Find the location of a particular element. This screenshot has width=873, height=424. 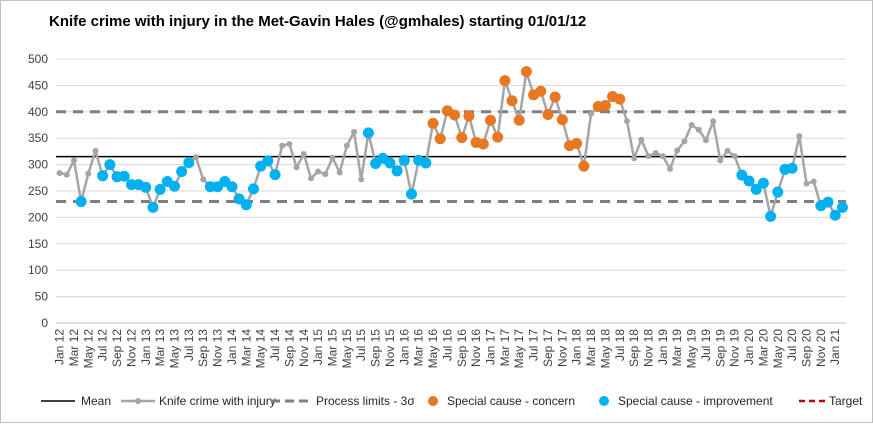

legend-label-concern: Special cause - concern is located at coordinates (511, 401).